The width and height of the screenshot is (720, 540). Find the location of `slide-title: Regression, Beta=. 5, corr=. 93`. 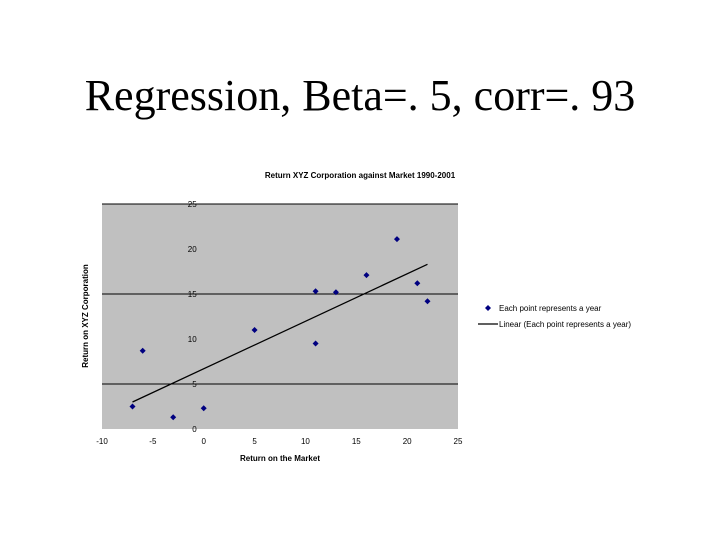

slide-title: Regression, Beta=. 5, corr=. 93 is located at coordinates (360, 95).